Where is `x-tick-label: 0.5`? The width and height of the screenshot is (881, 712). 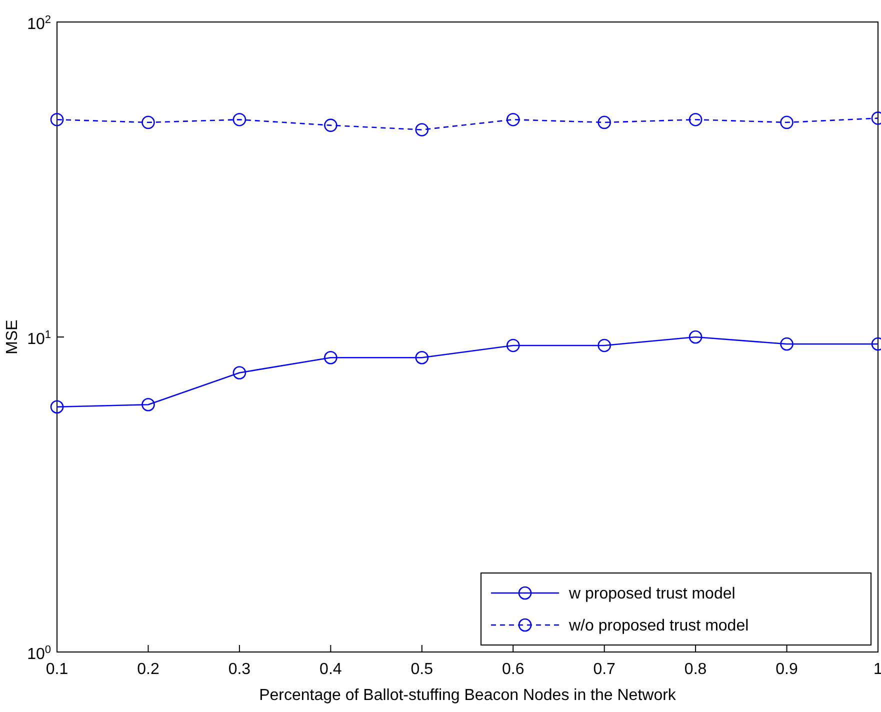
x-tick-label: 0.5 is located at coordinates (422, 669).